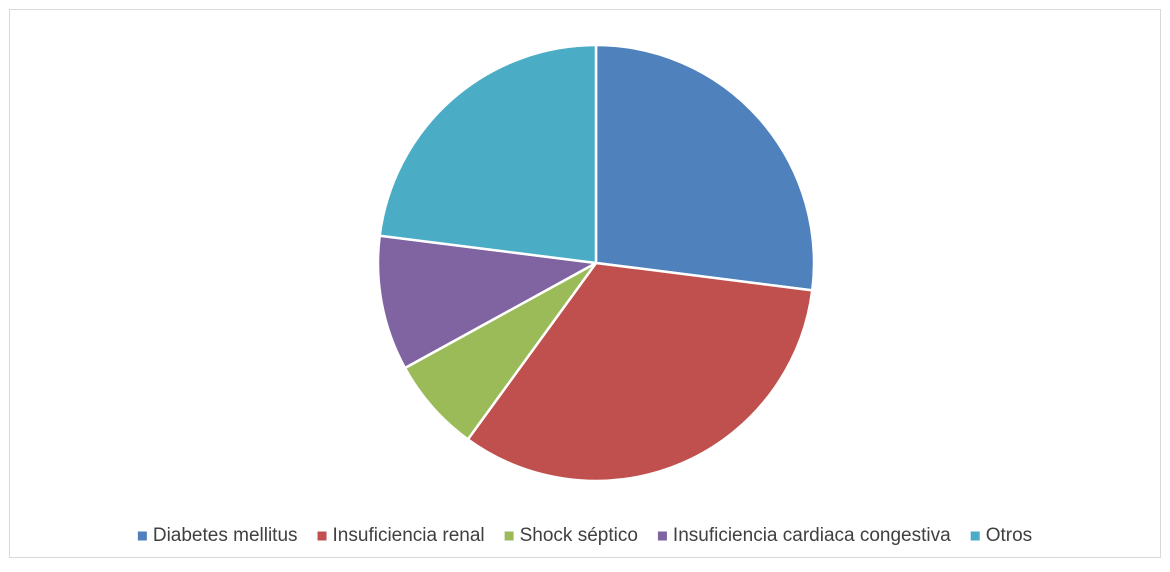 Image resolution: width=1170 pixels, height=572 pixels. Describe the element at coordinates (1009, 535) in the screenshot. I see `legend-label: Otros` at that location.